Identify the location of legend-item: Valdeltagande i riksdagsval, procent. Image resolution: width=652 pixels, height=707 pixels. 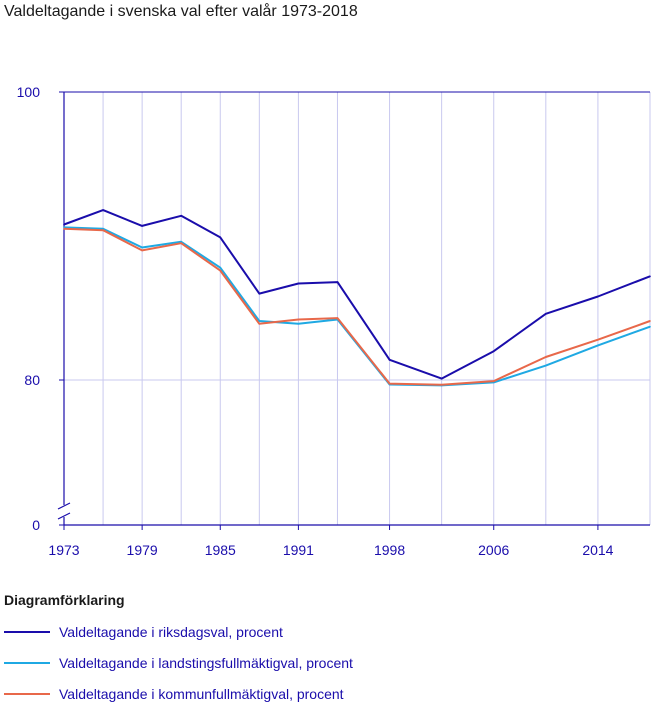
(143, 632).